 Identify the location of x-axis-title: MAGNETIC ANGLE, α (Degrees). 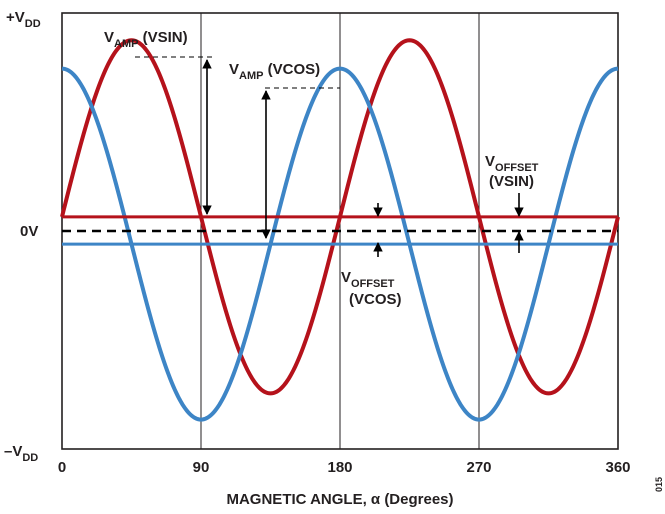
(339, 499).